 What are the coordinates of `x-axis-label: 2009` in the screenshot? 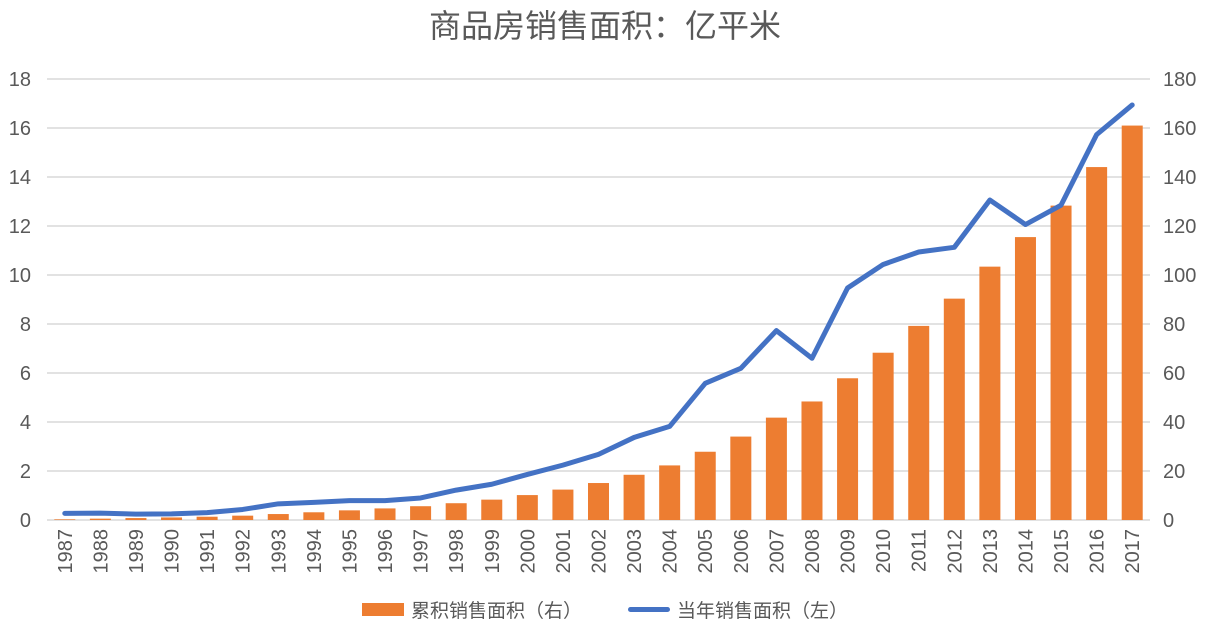 It's located at (849, 551).